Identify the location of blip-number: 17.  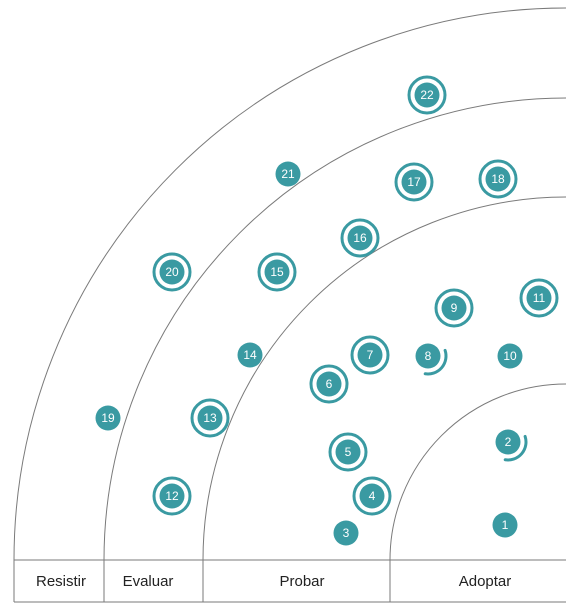
(414, 182).